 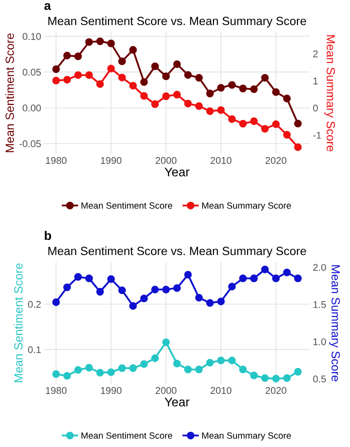 I want to click on y2-tick-label: 2.0, so click(x=319, y=267).